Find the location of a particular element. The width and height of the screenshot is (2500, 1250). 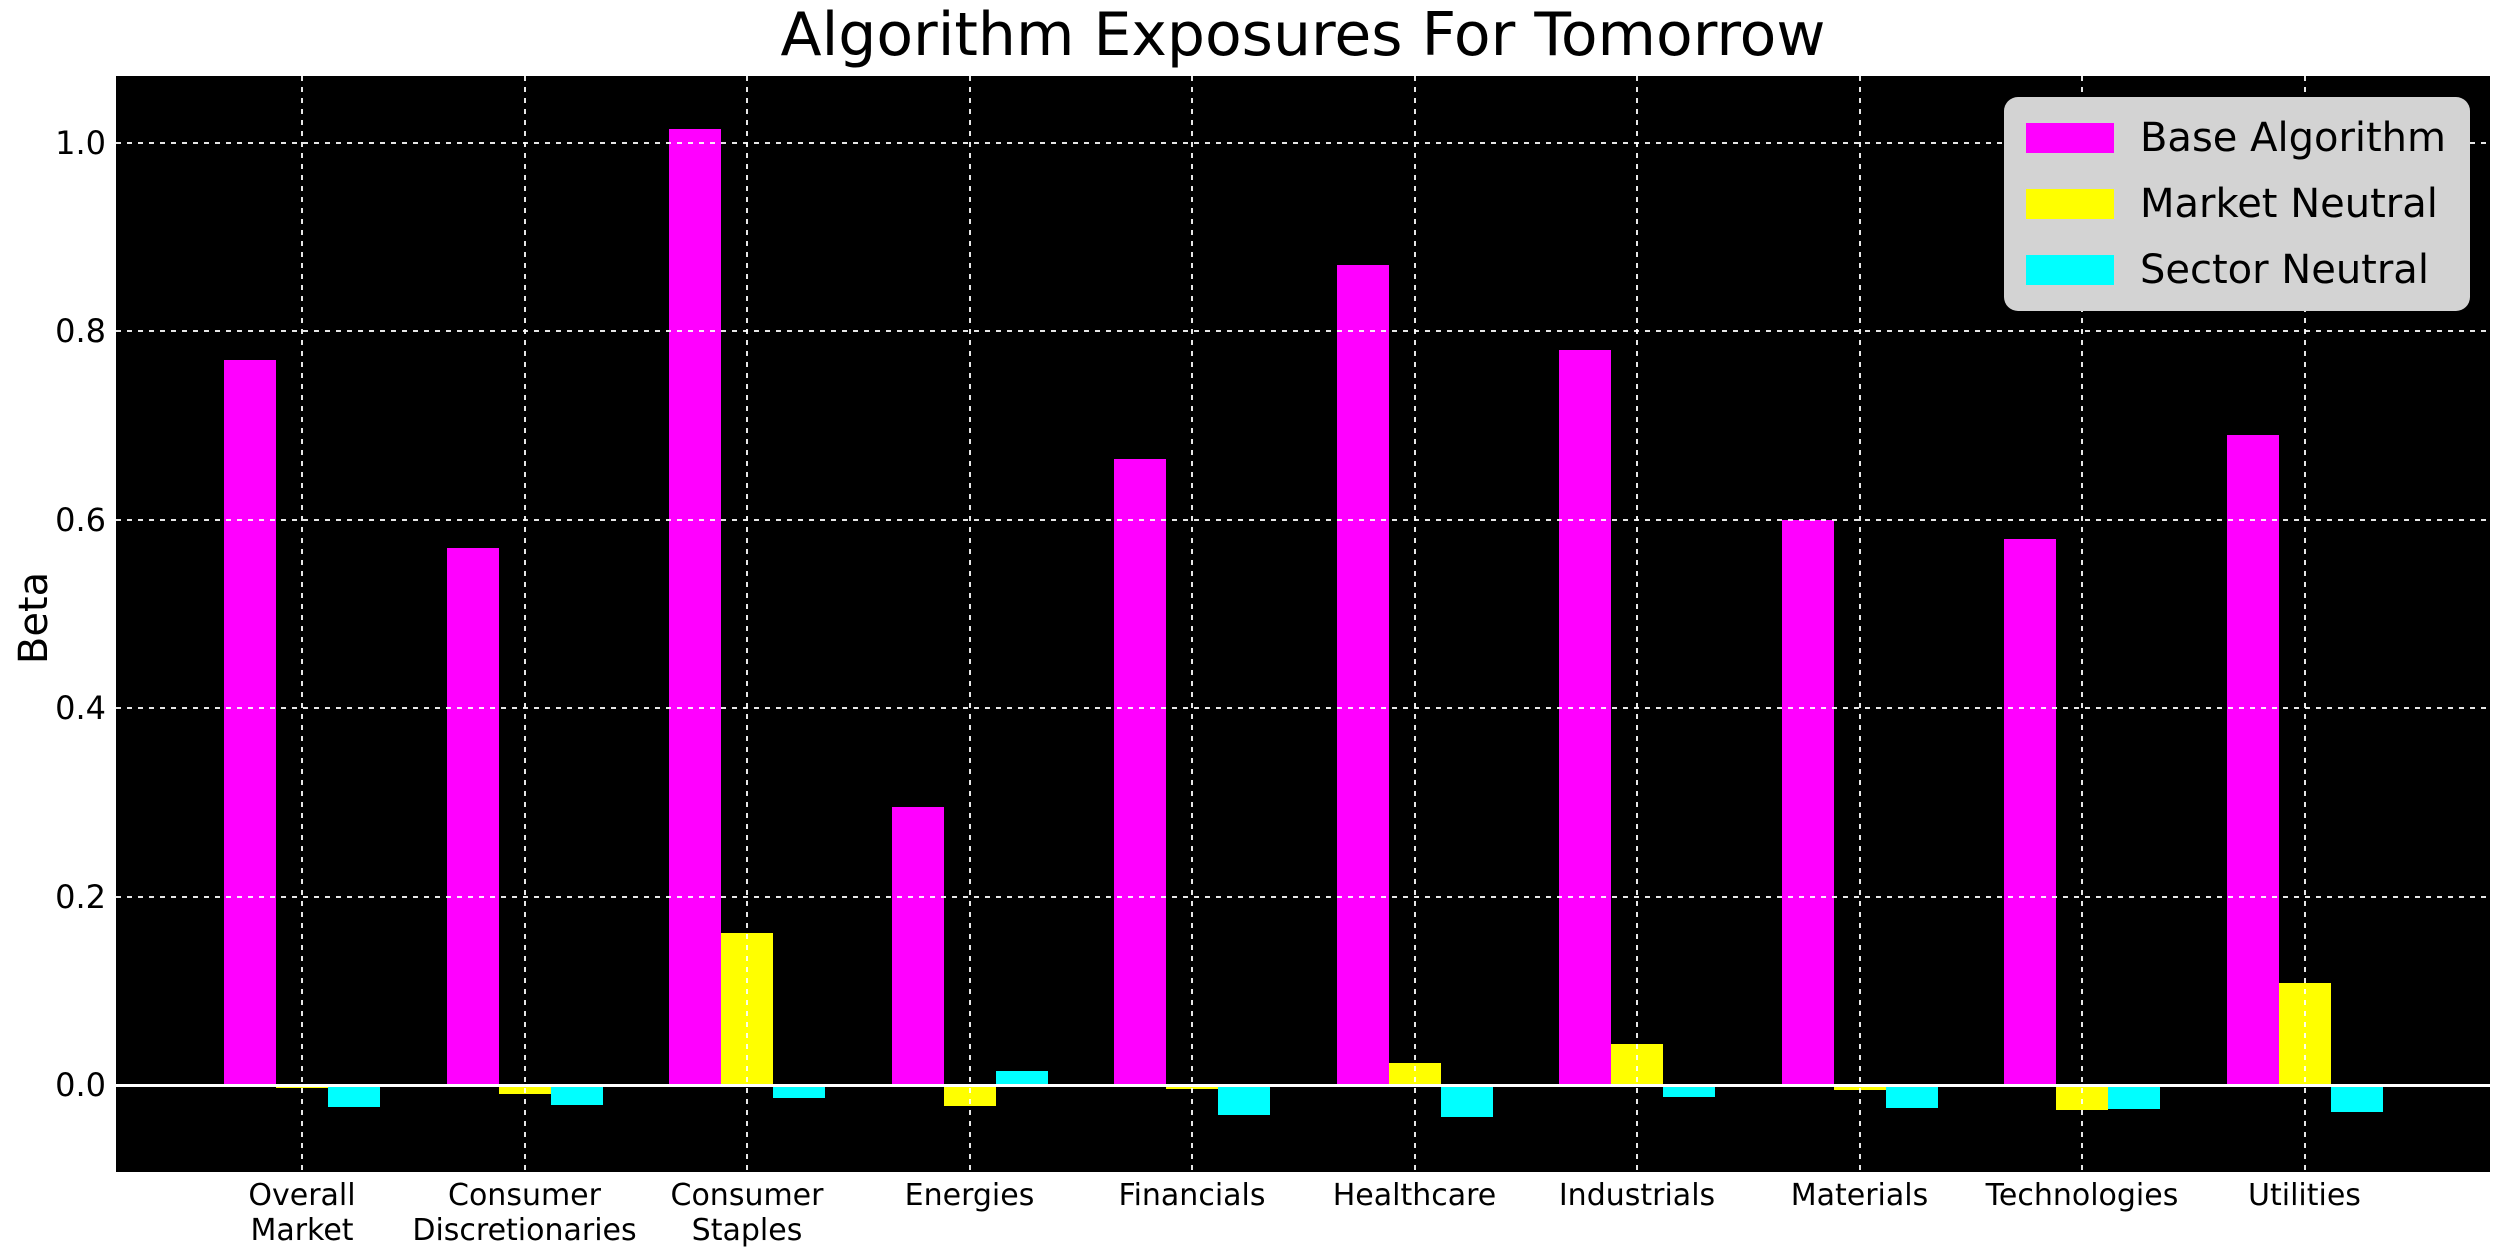

legend-label-sector-neutral: Sector Neutral is located at coordinates (2284, 270).